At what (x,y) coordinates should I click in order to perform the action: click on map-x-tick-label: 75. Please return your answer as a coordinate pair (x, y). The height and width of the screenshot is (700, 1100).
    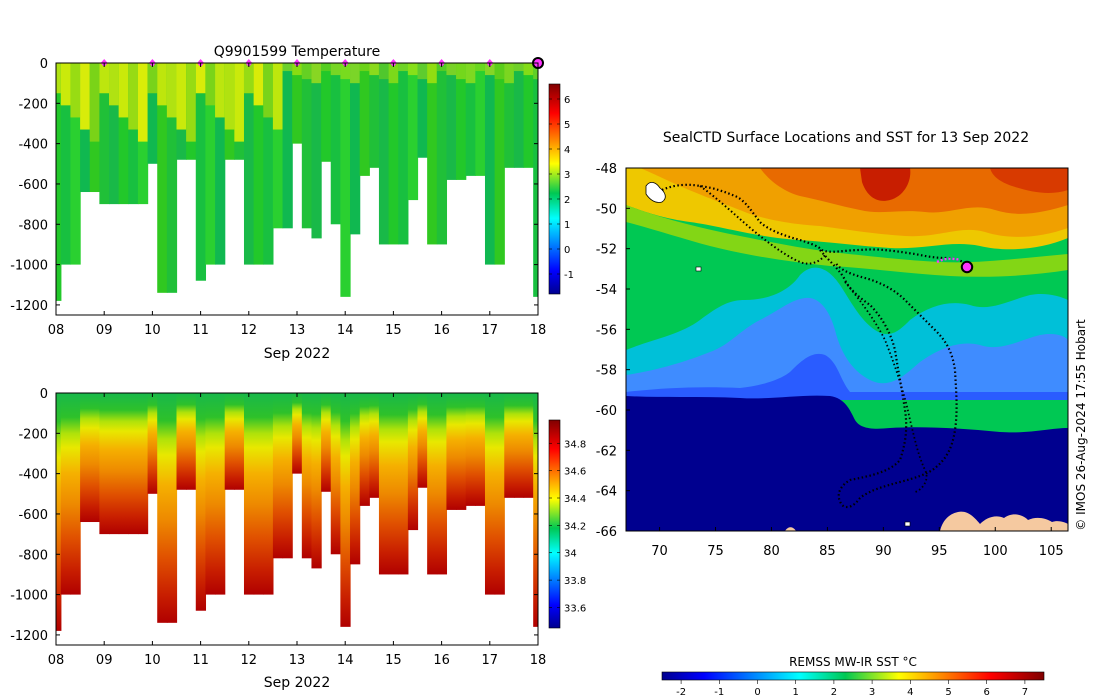
    Looking at the image, I should click on (715, 551).